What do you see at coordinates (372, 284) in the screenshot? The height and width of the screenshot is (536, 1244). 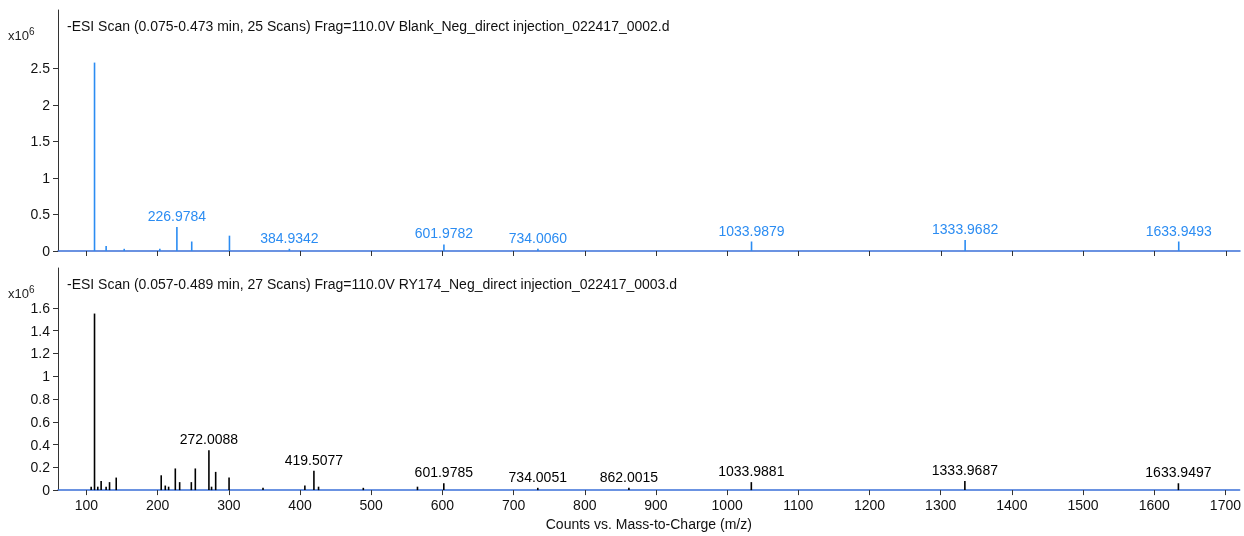 I see `text: -ESI Scan (0.057-0.489 min, 27 Scans) Frag=110.0V RY174_Neg_direct injection_022417_0003.d` at bounding box center [372, 284].